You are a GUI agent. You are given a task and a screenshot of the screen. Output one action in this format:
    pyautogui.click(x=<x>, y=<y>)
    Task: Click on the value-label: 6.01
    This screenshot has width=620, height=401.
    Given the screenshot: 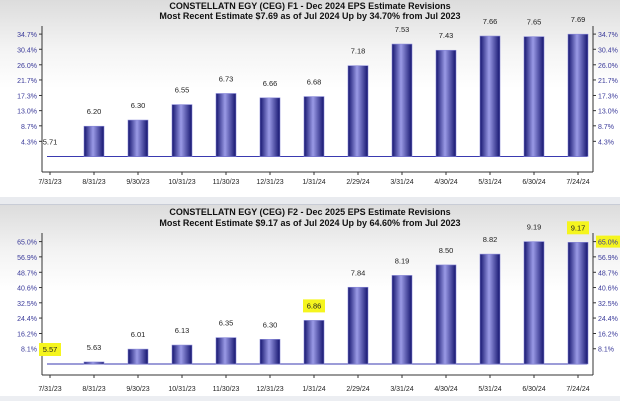 What is the action you would take?
    pyautogui.click(x=138, y=334)
    